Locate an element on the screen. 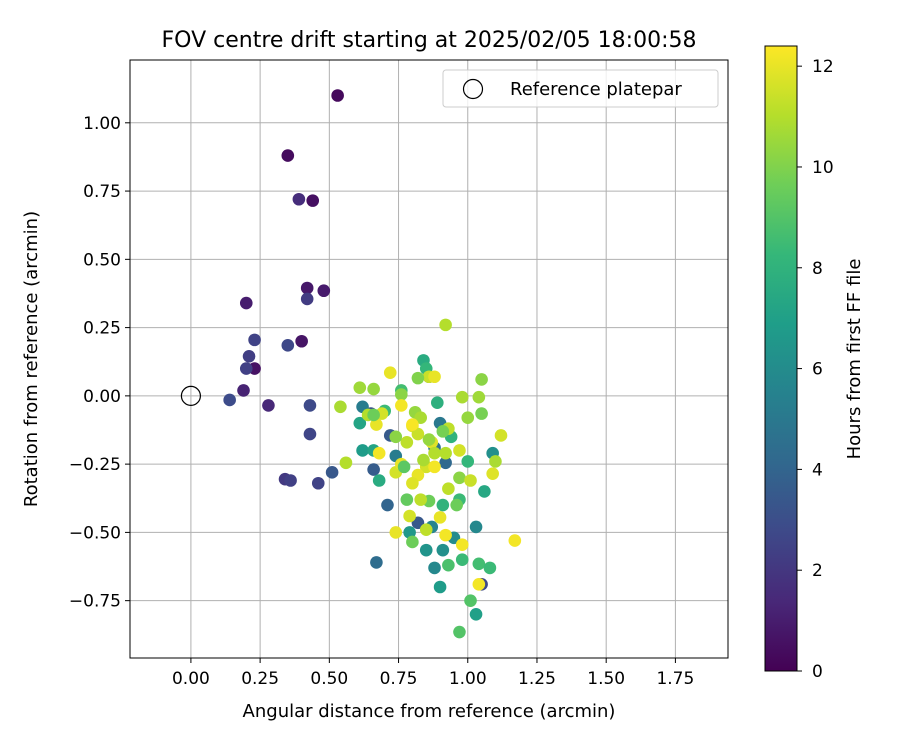  reference-point is located at coordinates (191, 395).